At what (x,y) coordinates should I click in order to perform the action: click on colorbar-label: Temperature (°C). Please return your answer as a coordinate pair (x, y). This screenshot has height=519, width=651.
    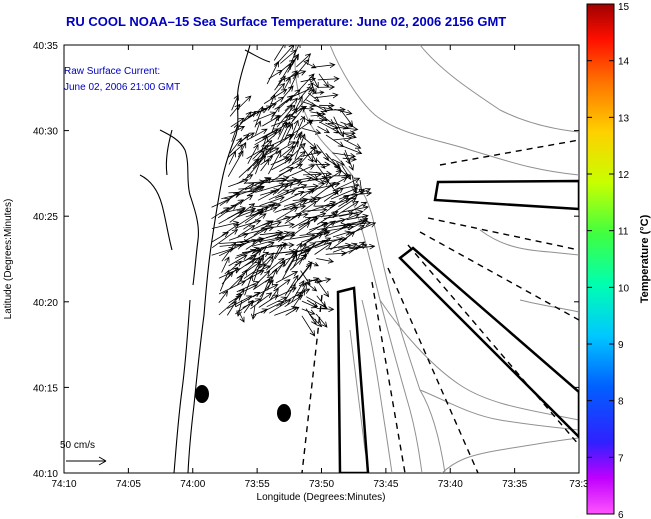
    Looking at the image, I should click on (645, 258).